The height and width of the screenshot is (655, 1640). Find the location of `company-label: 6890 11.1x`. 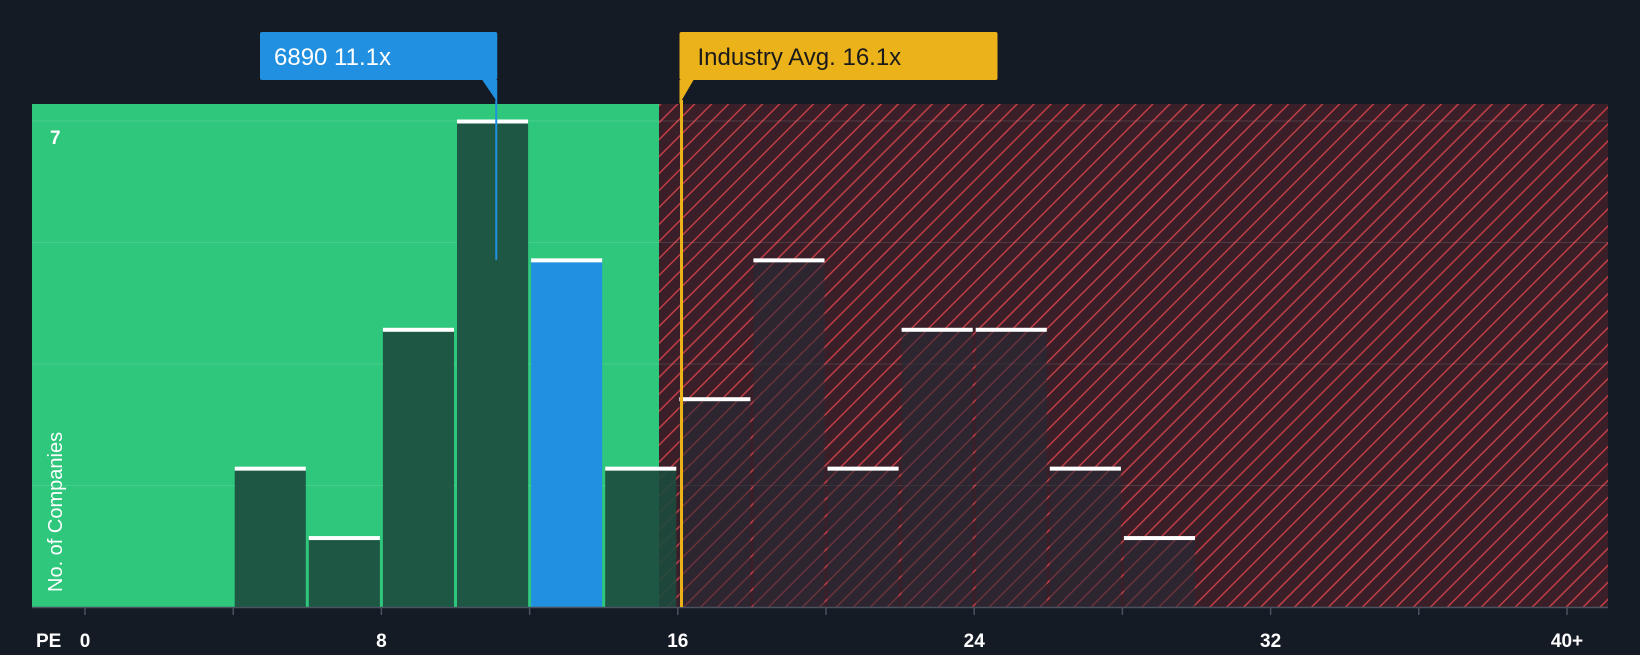

company-label: 6890 11.1x is located at coordinates (332, 57).